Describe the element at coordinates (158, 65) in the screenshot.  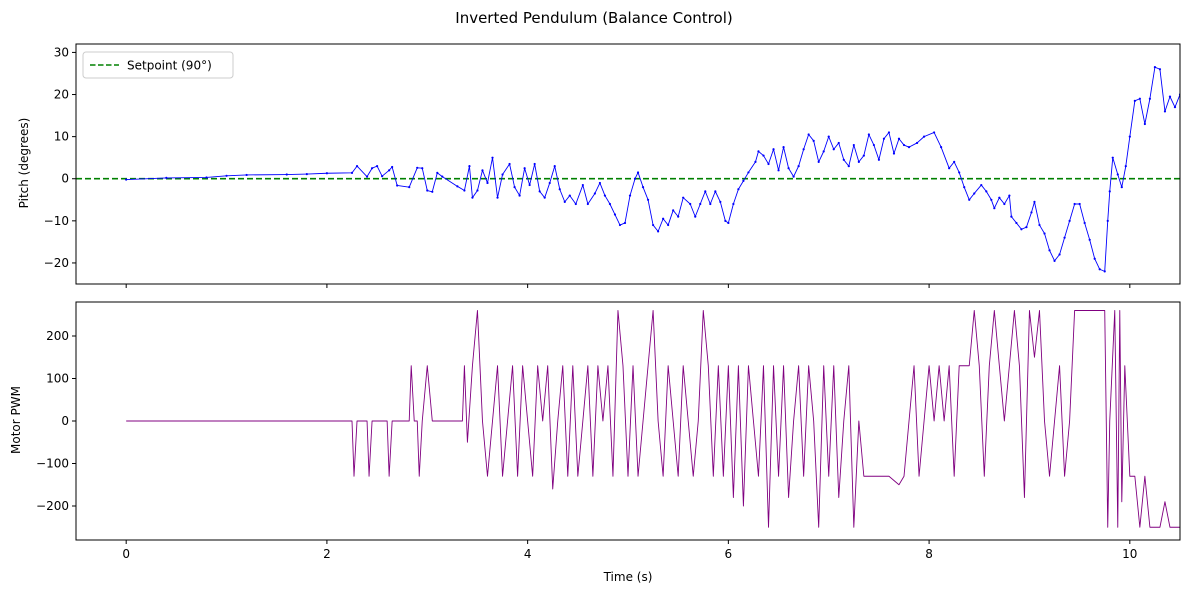
I see `legend: Setpoint (90°)` at that location.